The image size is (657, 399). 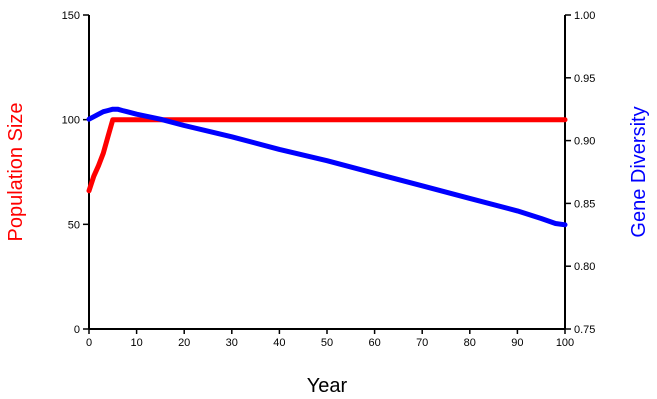 I want to click on population-size-line, so click(x=327, y=155).